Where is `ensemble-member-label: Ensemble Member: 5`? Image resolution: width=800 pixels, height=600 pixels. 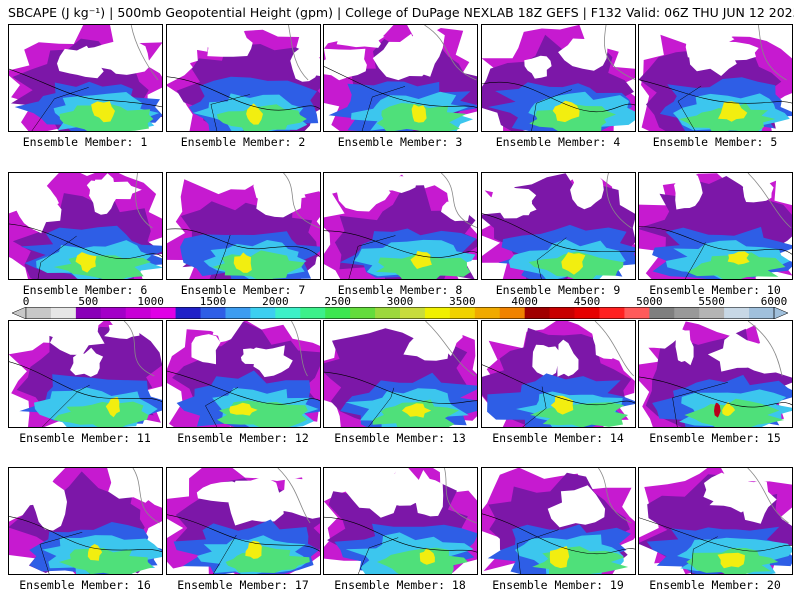
ensemble-member-label: Ensemble Member: 5 is located at coordinates (715, 142).